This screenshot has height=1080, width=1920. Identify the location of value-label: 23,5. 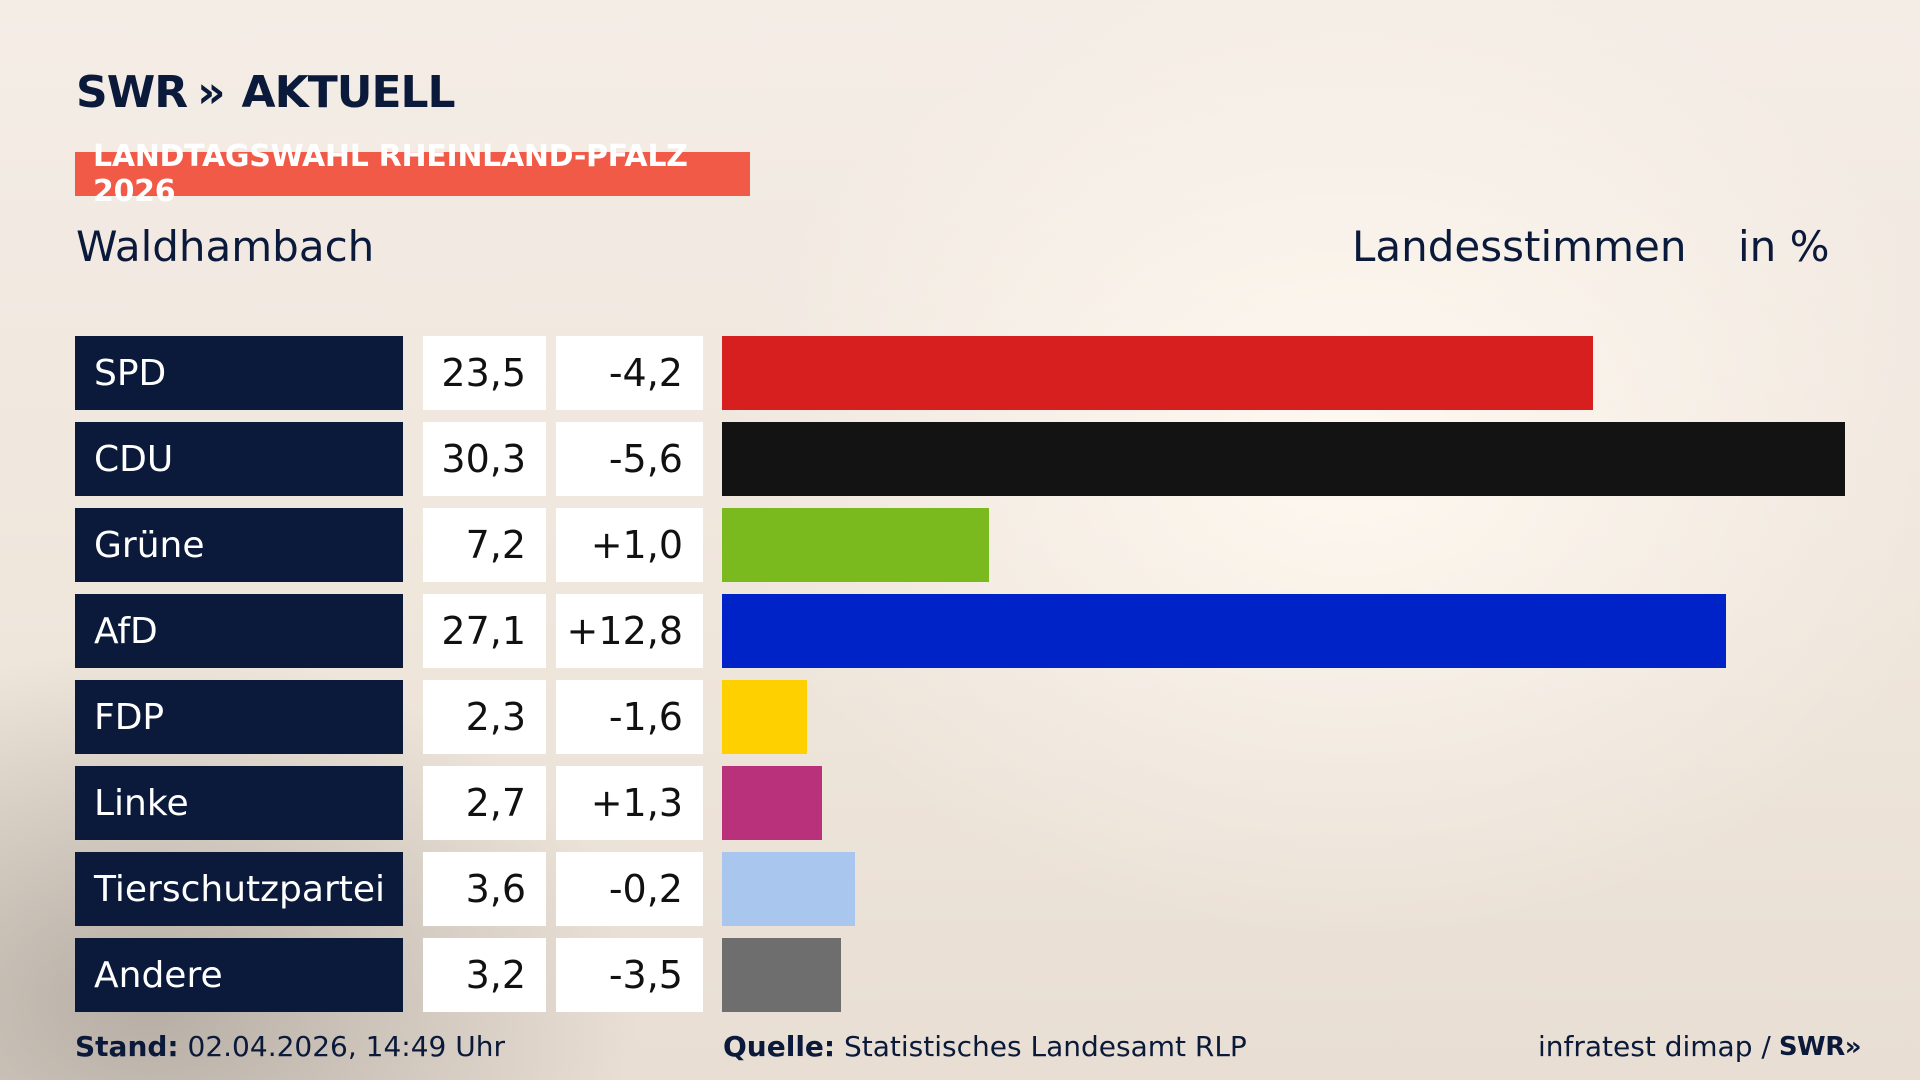
(484, 373).